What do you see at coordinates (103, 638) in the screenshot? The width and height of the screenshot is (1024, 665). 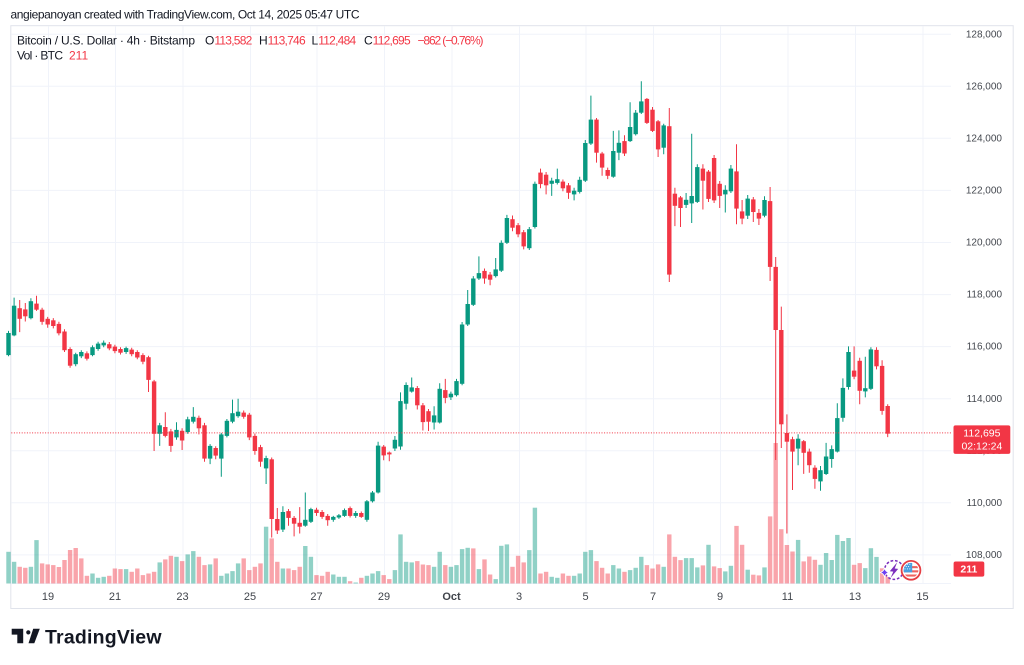 I see `svg-text: TradingView` at bounding box center [103, 638].